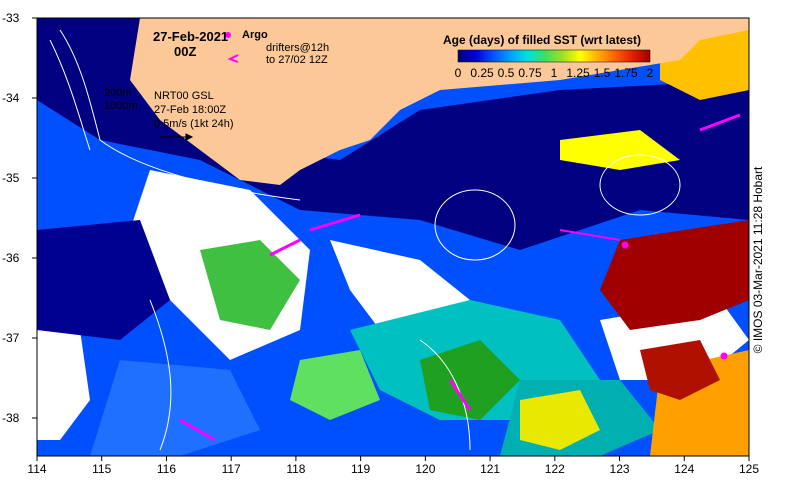 The height and width of the screenshot is (497, 790). Describe the element at coordinates (11, 98) in the screenshot. I see `y-tick-label: -34` at that location.